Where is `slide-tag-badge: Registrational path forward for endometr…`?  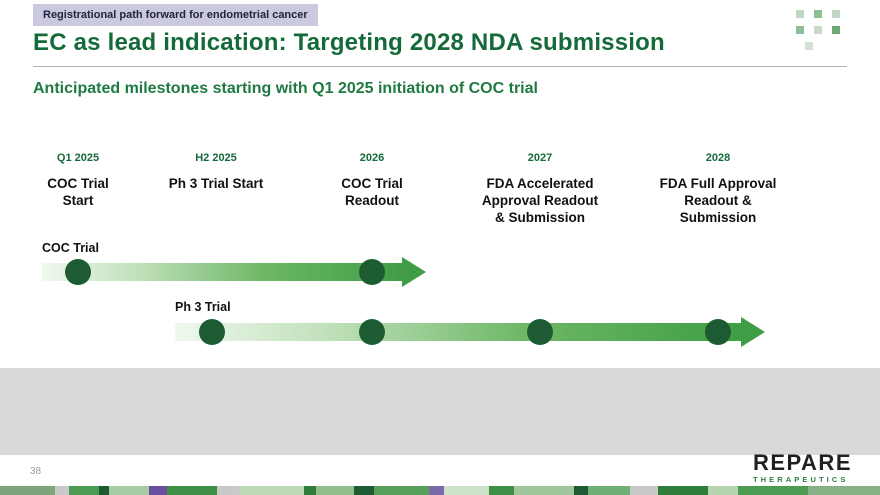
slide-tag-badge: Registrational path forward for endometr… is located at coordinates (175, 15).